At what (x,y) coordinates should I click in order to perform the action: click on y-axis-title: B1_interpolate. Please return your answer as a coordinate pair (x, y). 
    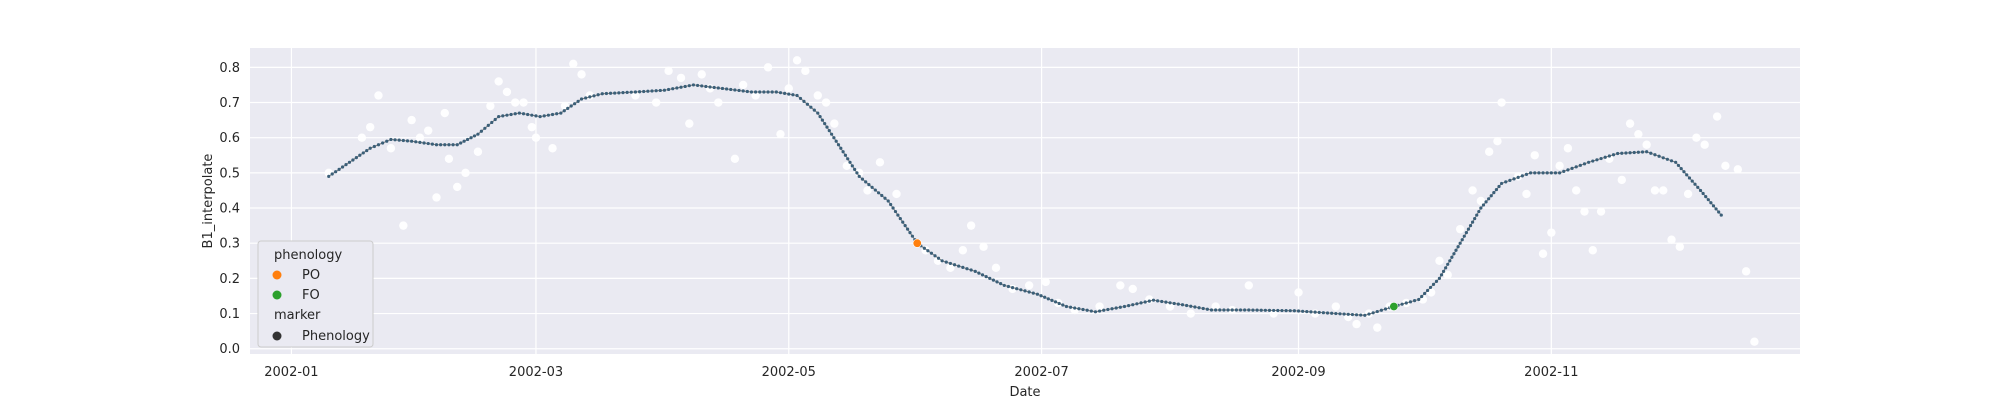
    Looking at the image, I should click on (208, 201).